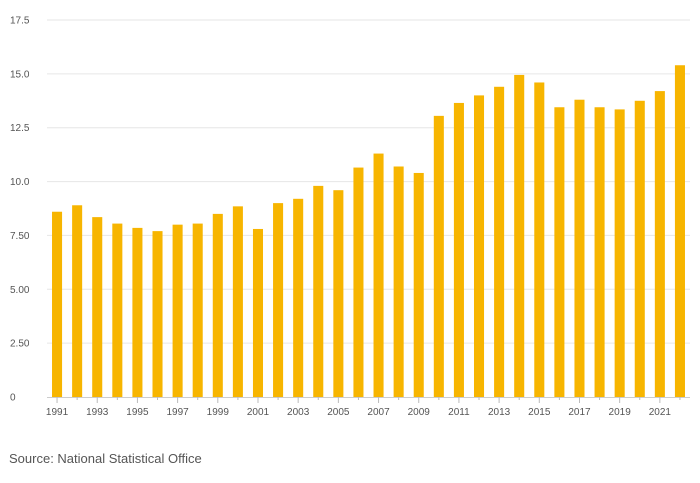 This screenshot has width=700, height=483. Describe the element at coordinates (378, 275) in the screenshot. I see `bar-2007` at that location.